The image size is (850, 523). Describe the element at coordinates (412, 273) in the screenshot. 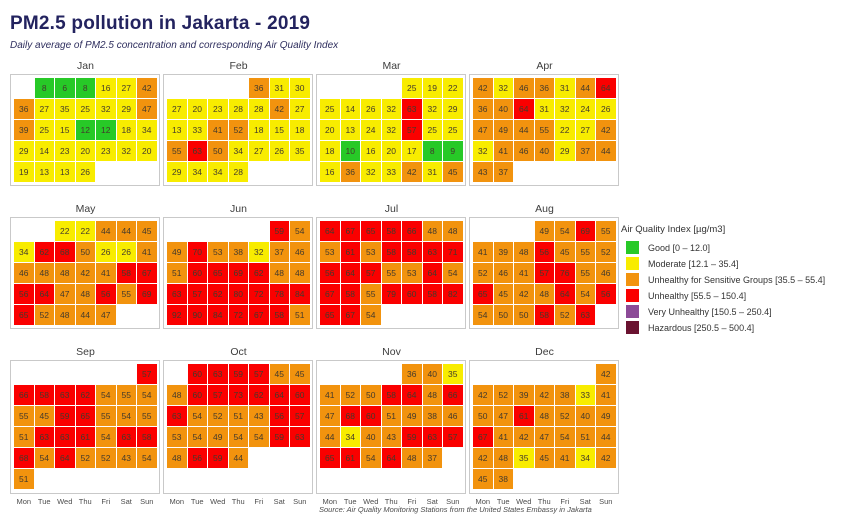

I see `day-cell: 53` at that location.